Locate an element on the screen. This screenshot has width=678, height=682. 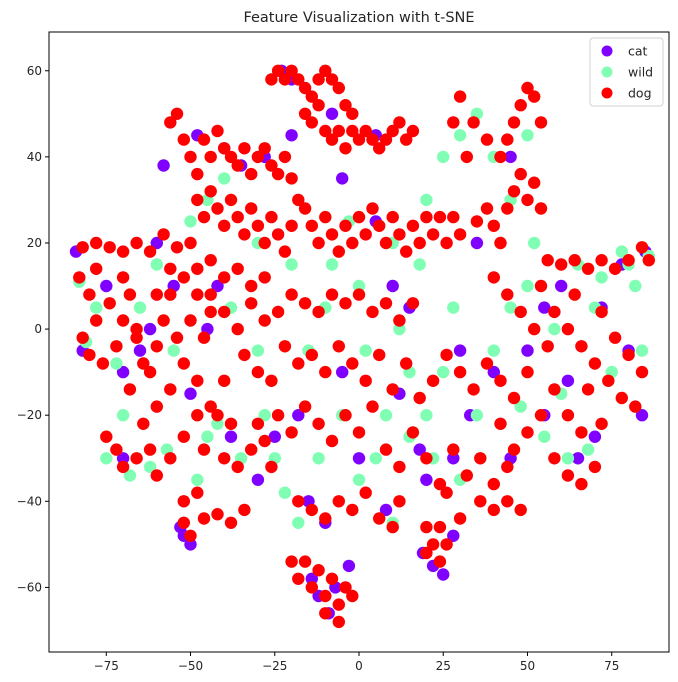
chart-title: Feature Visualization with t-SNE is located at coordinates (358, 18).